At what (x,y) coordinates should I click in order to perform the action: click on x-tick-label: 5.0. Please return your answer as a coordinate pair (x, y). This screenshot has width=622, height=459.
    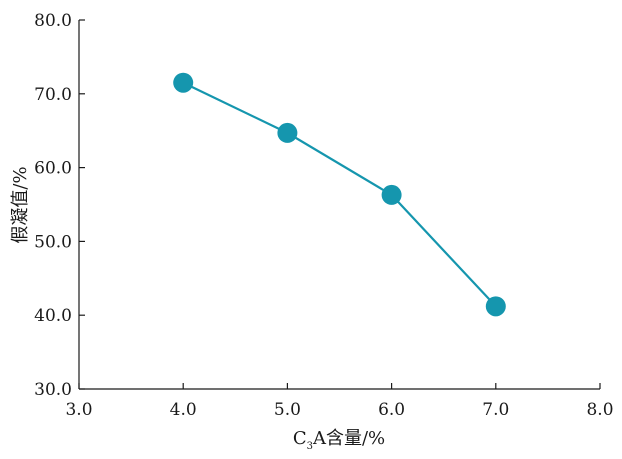
    Looking at the image, I should click on (287, 410).